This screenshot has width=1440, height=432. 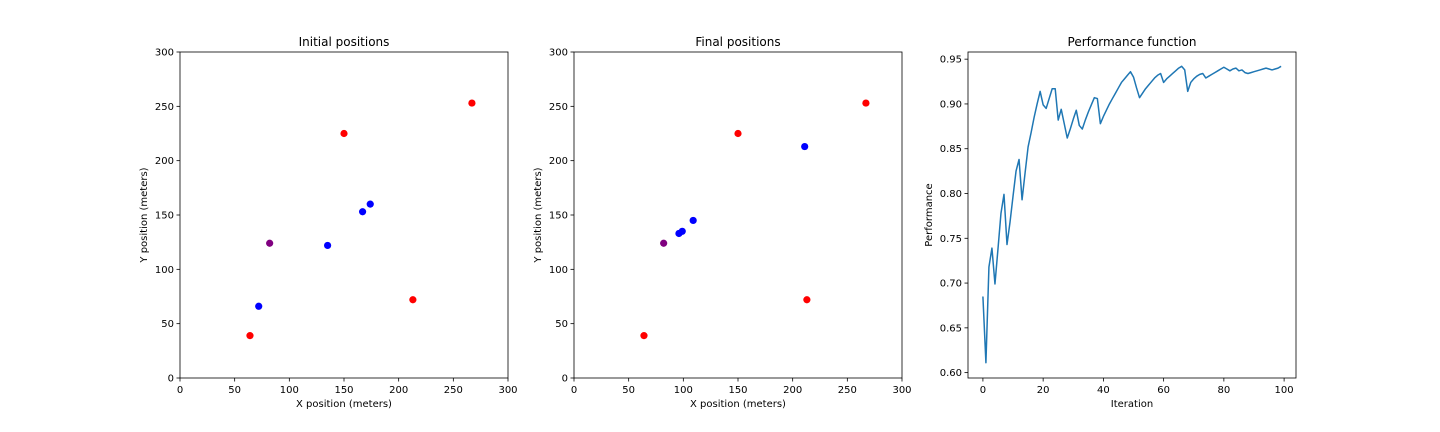 I want to click on y-tick-label: 0.70, so click(x=951, y=284).